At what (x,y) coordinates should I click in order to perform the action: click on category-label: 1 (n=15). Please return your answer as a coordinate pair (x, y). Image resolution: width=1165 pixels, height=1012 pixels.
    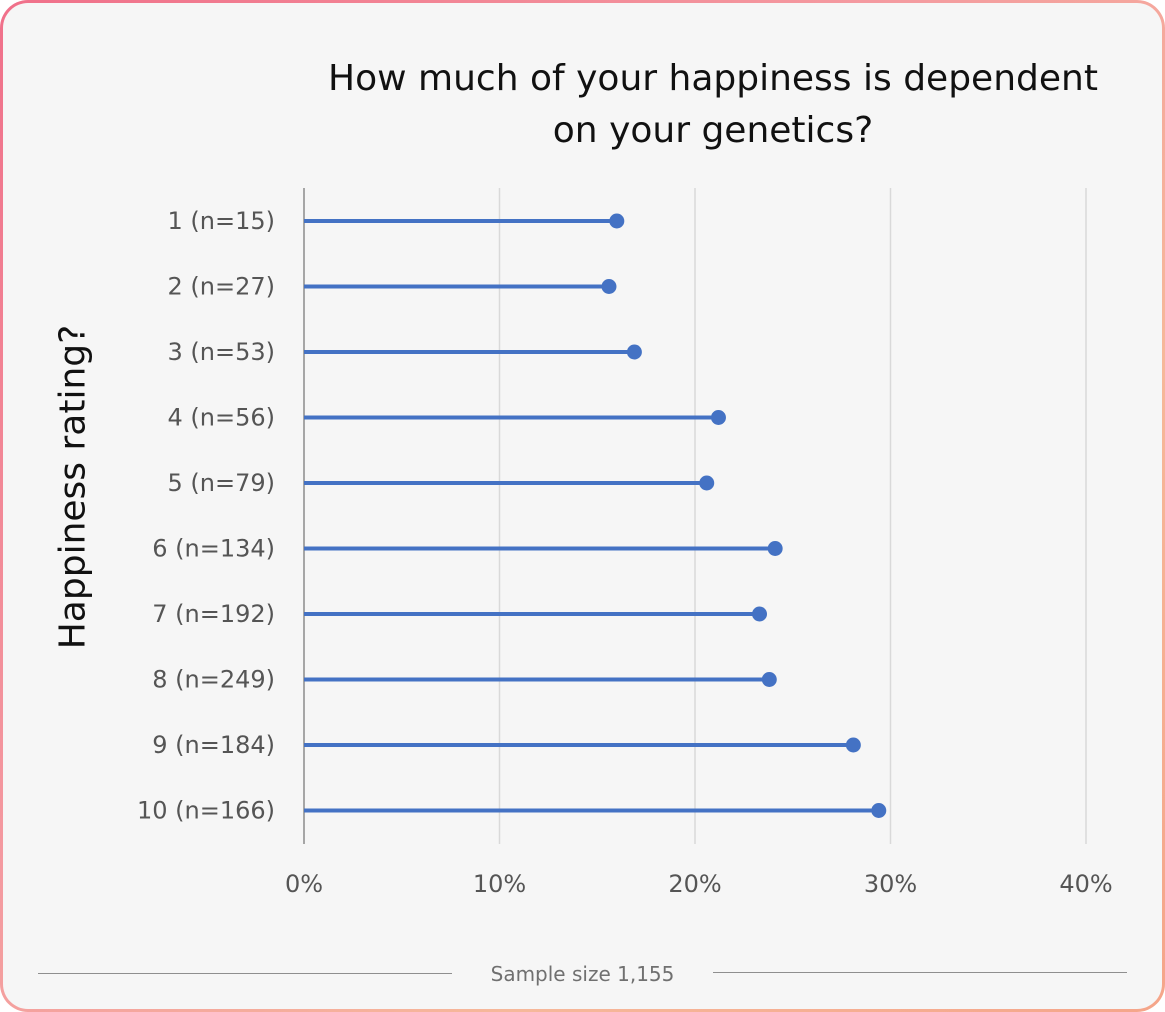
    Looking at the image, I should click on (221, 221).